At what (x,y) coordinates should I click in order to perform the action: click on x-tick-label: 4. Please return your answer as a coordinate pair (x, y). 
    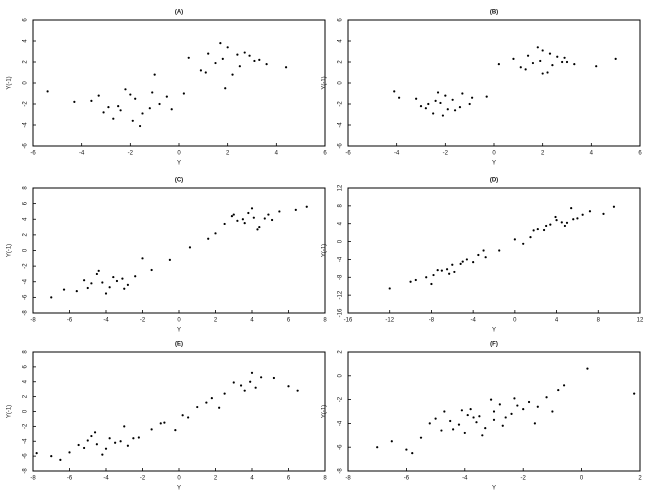
    Looking at the image, I should click on (277, 154).